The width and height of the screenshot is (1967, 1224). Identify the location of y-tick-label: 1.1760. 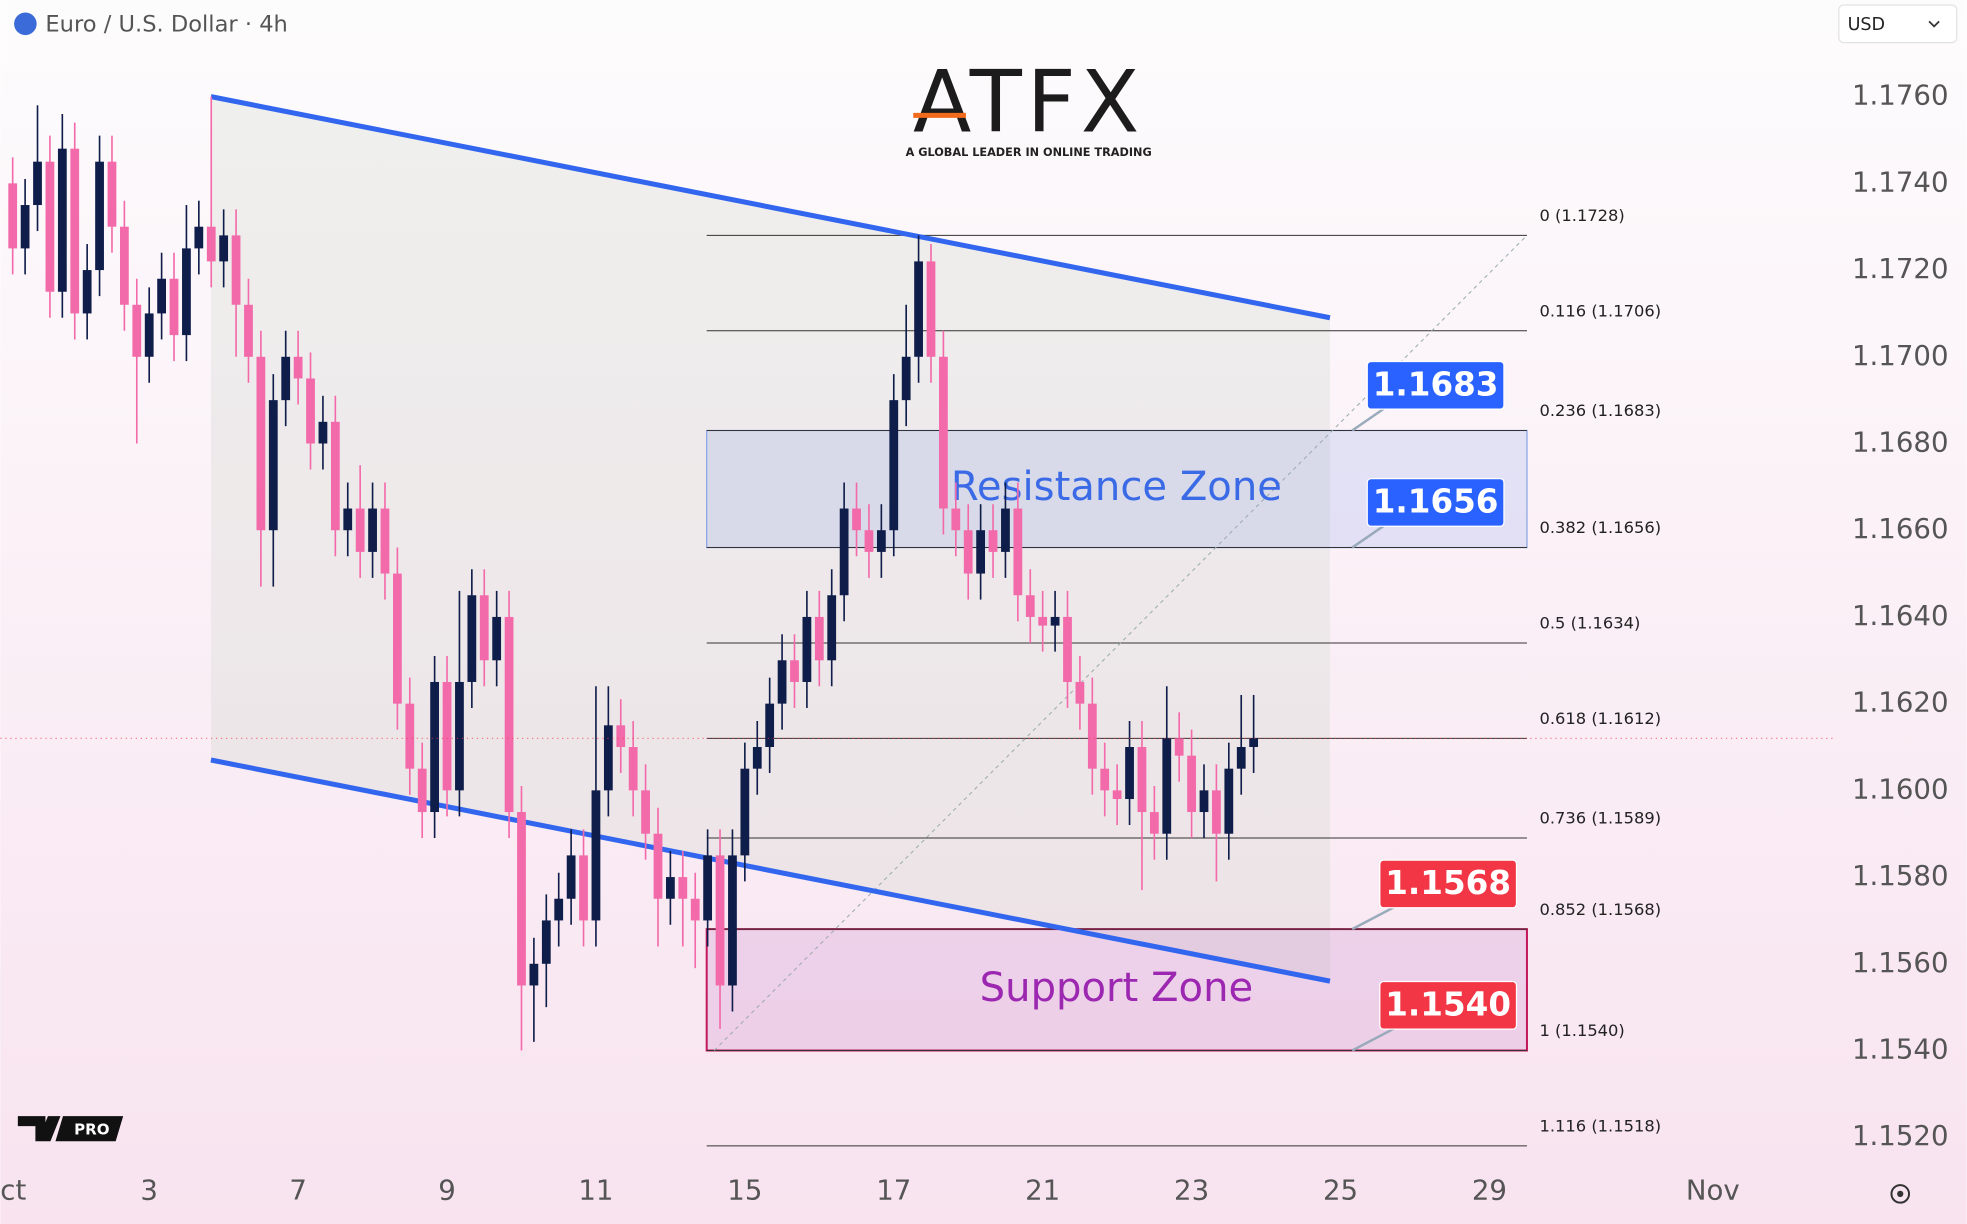
(1900, 95).